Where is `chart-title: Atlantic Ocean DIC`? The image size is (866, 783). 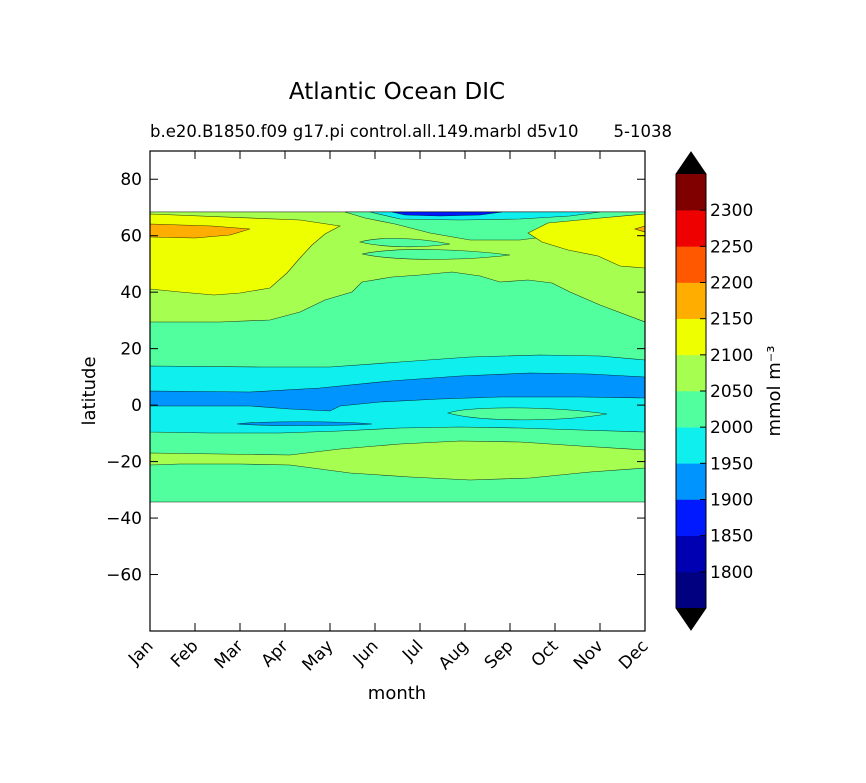 chart-title: Atlantic Ocean DIC is located at coordinates (397, 92).